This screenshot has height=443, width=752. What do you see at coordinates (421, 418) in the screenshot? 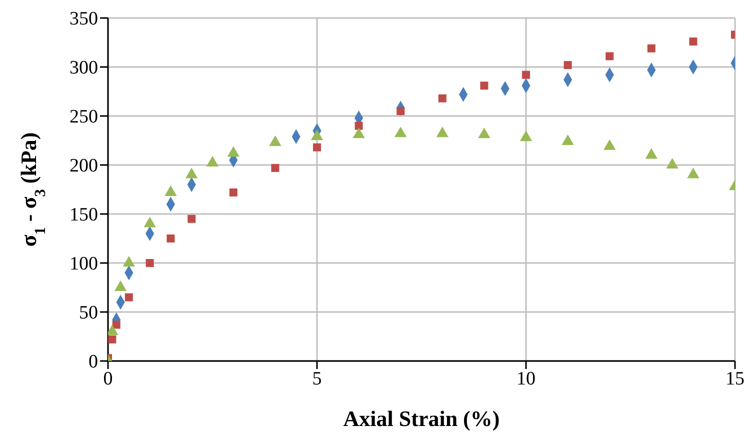
I see `x-axis-title: Axial Strain (%)` at bounding box center [421, 418].